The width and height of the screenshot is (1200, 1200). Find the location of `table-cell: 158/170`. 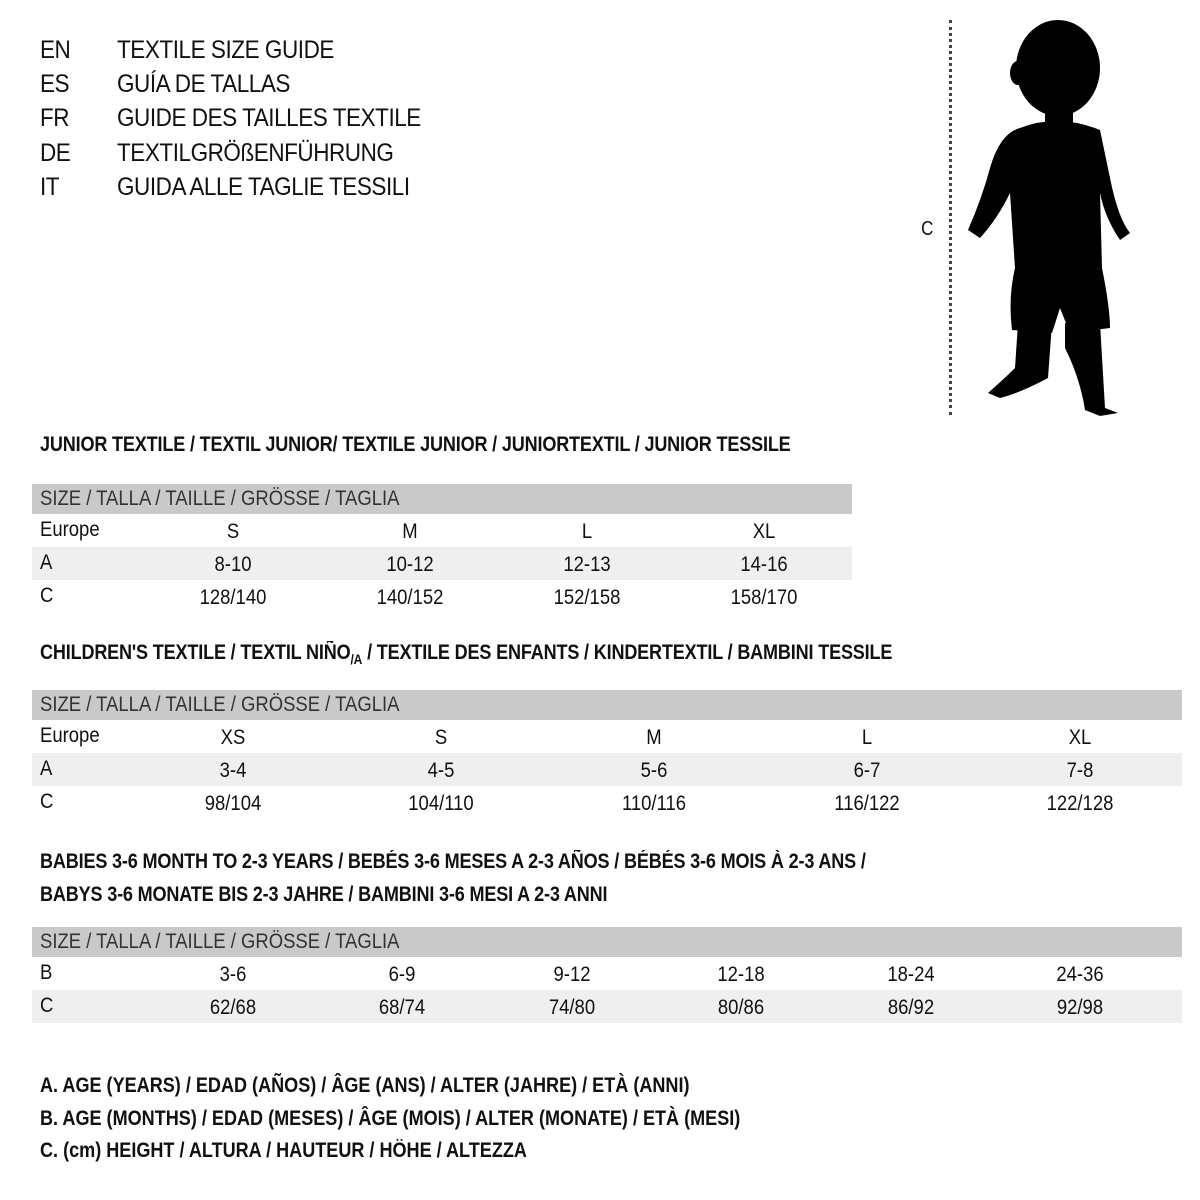

table-cell: 158/170 is located at coordinates (764, 597).